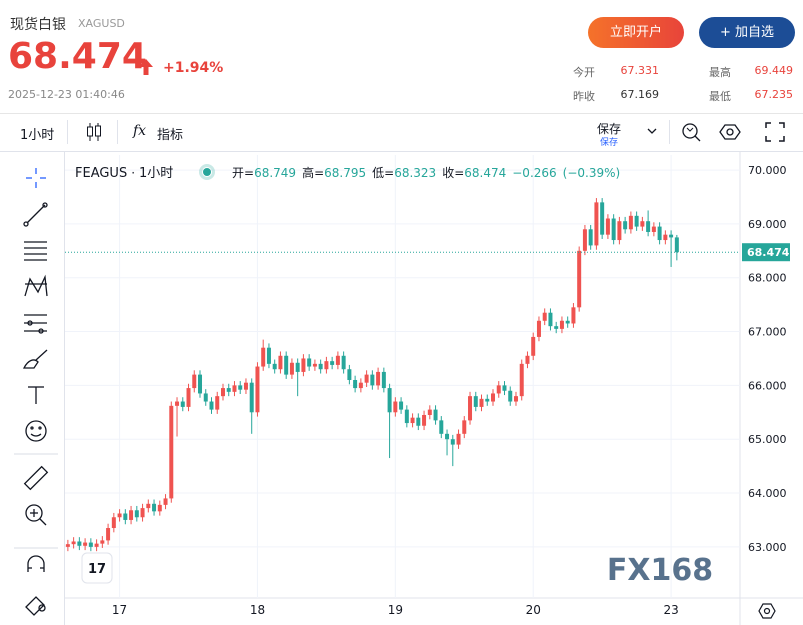  I want to click on lock-tool, so click(35, 606).